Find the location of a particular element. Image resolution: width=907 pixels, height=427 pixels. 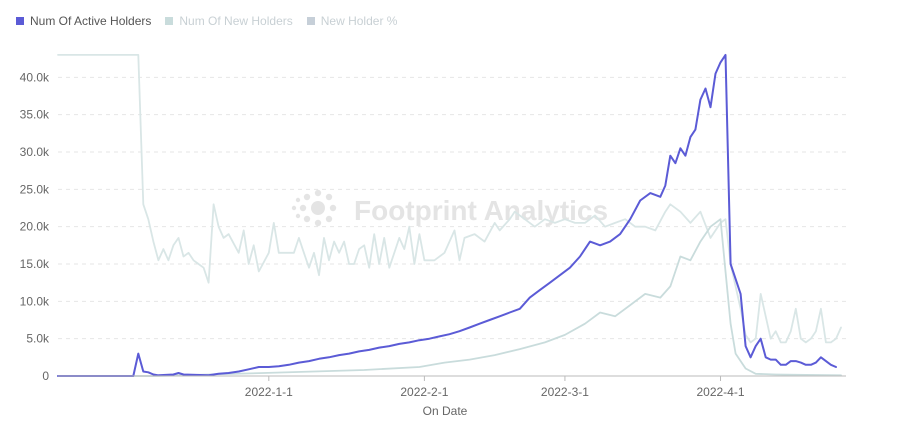

x-tick-label: 2022-4-1 is located at coordinates (720, 392).